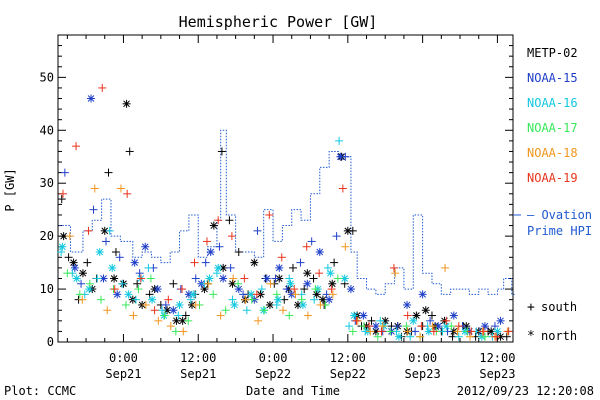 The width and height of the screenshot is (600, 400). I want to click on x-tick-date-label: Sep21, so click(198, 374).